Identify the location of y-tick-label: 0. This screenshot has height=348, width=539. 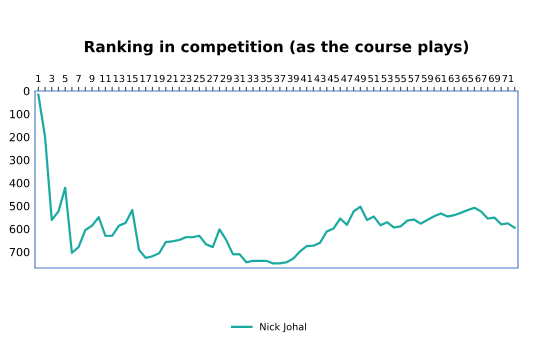
(27, 91).